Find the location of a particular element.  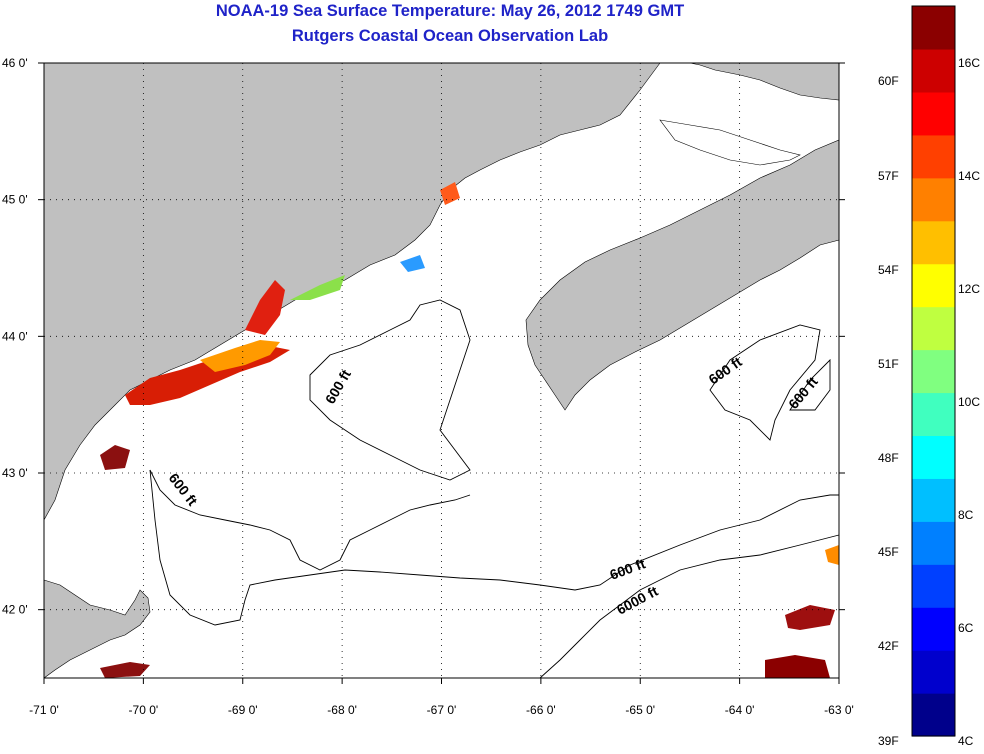

sst-patch-midcoast is located at coordinates (265, 307).